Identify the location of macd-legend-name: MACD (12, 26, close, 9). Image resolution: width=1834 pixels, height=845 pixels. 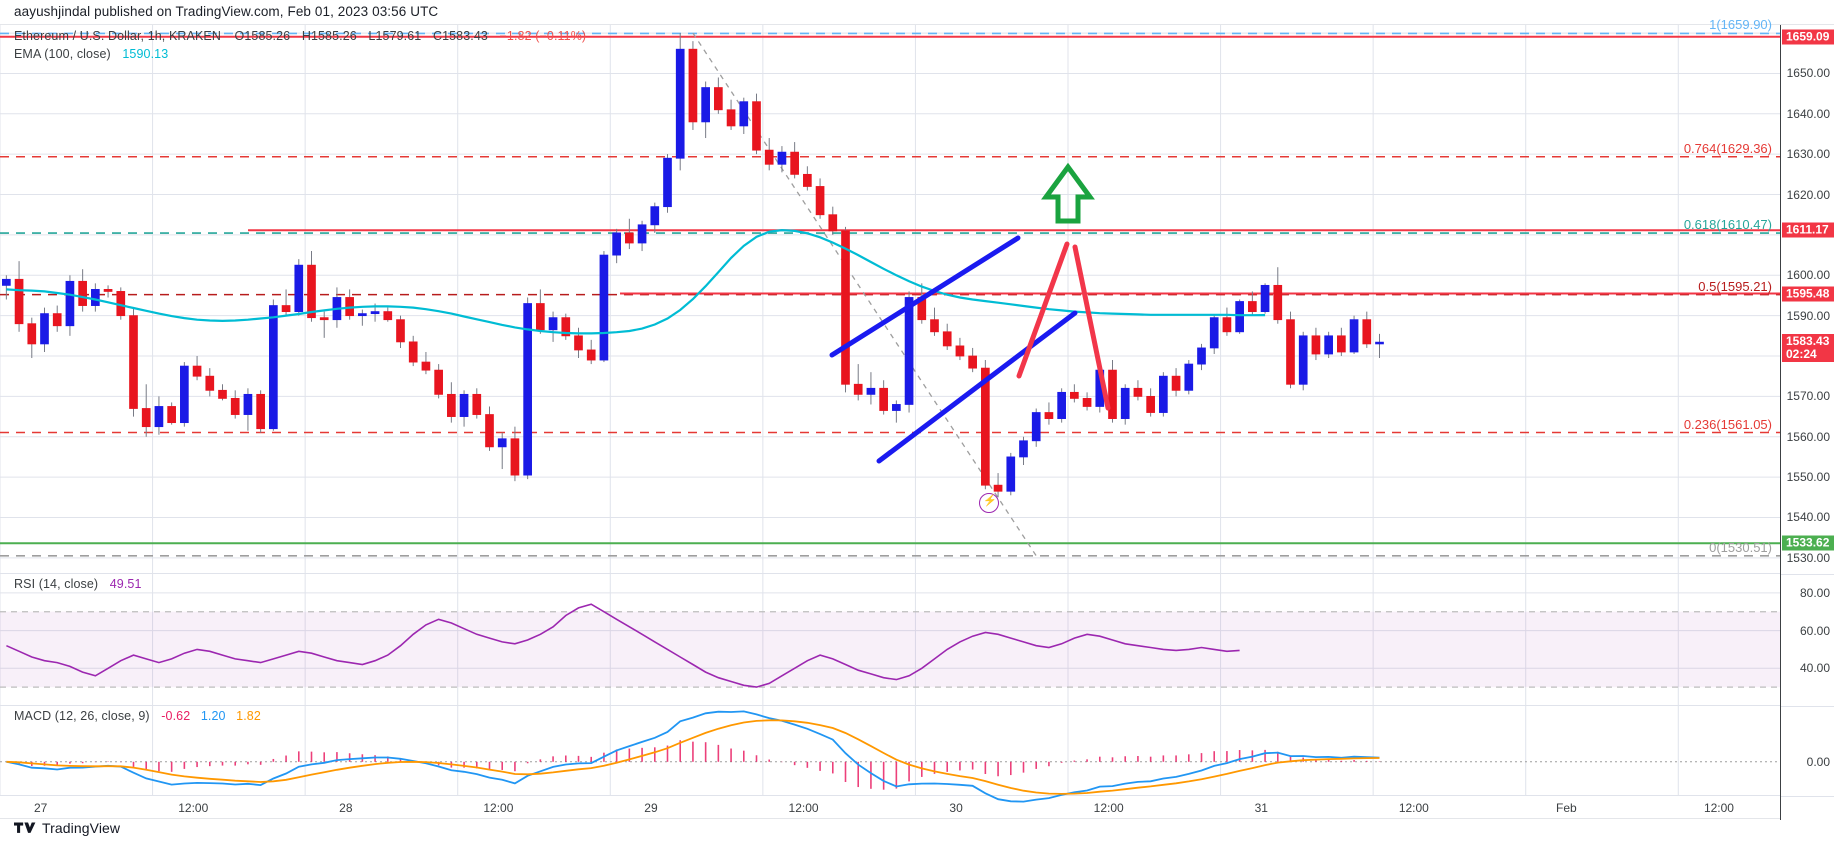
(82, 716).